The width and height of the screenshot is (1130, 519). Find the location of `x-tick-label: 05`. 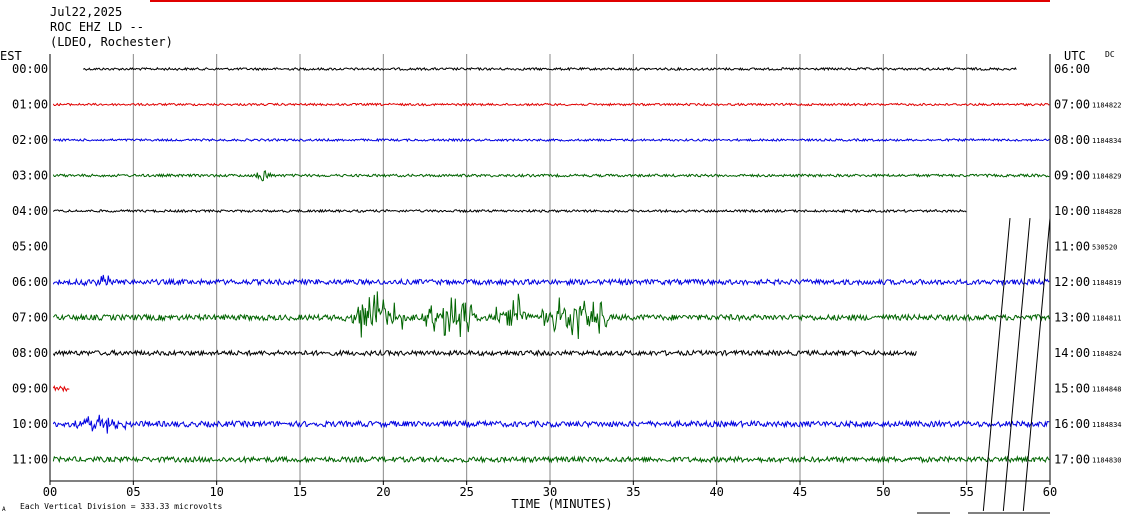

x-tick-label: 05 is located at coordinates (133, 492).